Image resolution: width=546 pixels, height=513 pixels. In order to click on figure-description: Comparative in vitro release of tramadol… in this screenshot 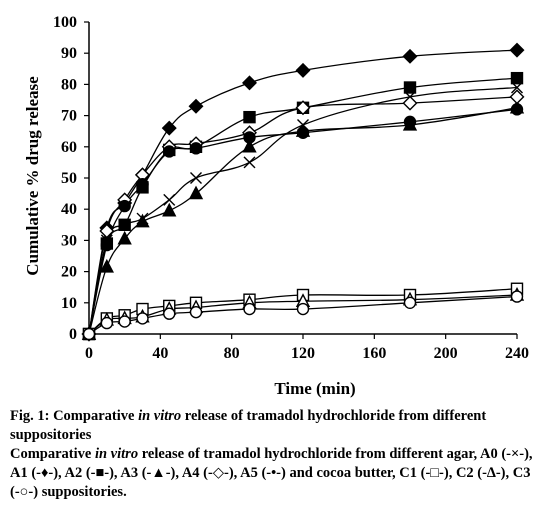, I will do `click(275, 473)`.